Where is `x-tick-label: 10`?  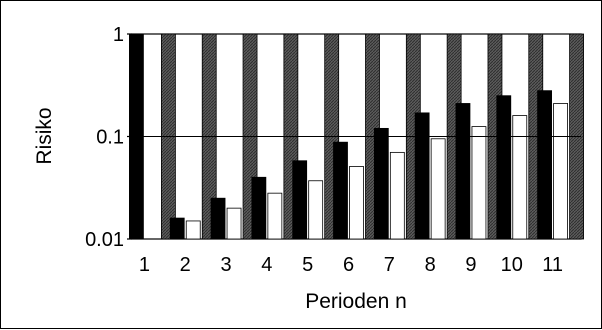 x-tick-label: 10 is located at coordinates (512, 265).